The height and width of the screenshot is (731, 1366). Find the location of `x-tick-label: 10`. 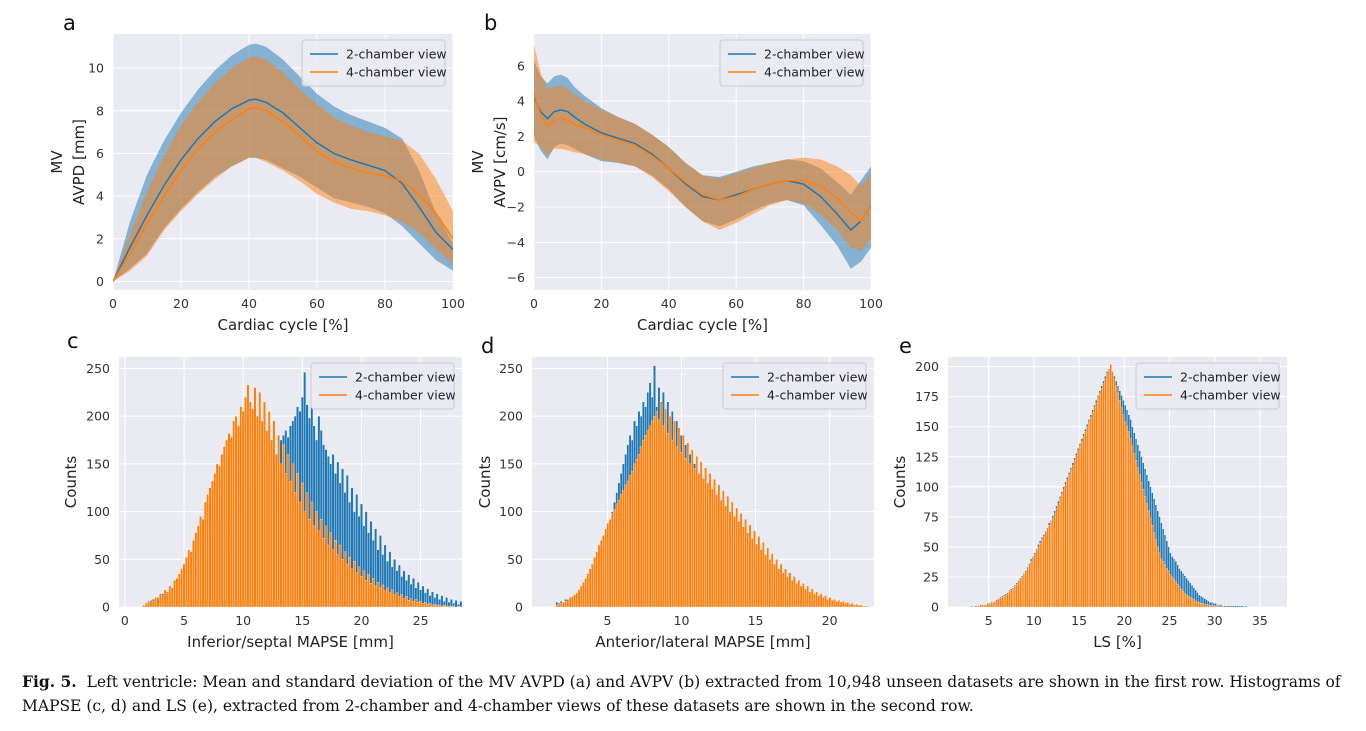

x-tick-label: 10 is located at coordinates (243, 620).